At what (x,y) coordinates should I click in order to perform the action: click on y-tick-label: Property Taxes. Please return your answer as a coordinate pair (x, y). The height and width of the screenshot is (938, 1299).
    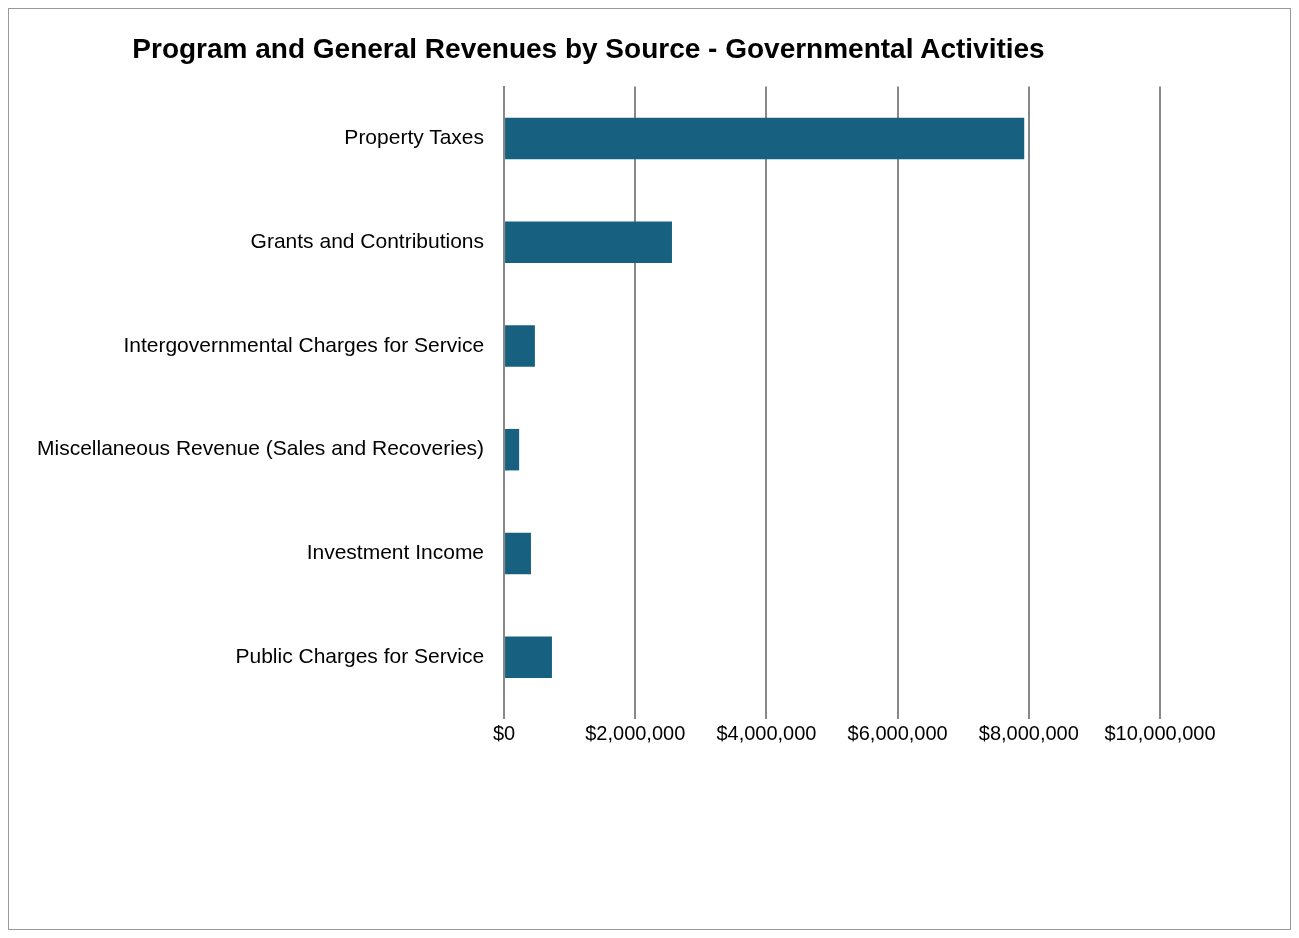
    Looking at the image, I should click on (414, 137).